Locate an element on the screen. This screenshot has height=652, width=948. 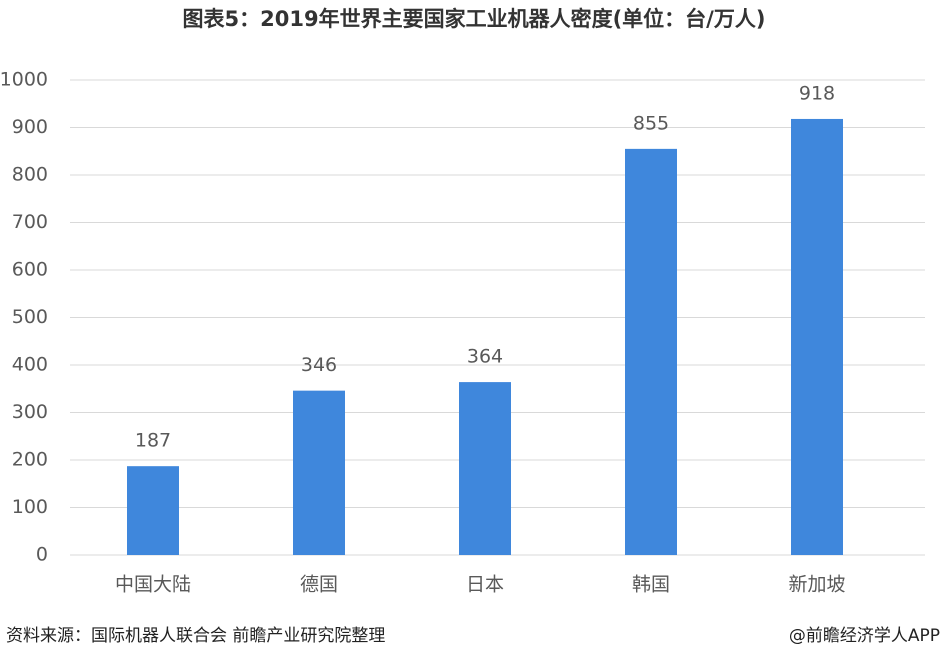
y-tick-label: 400 is located at coordinates (30, 365).